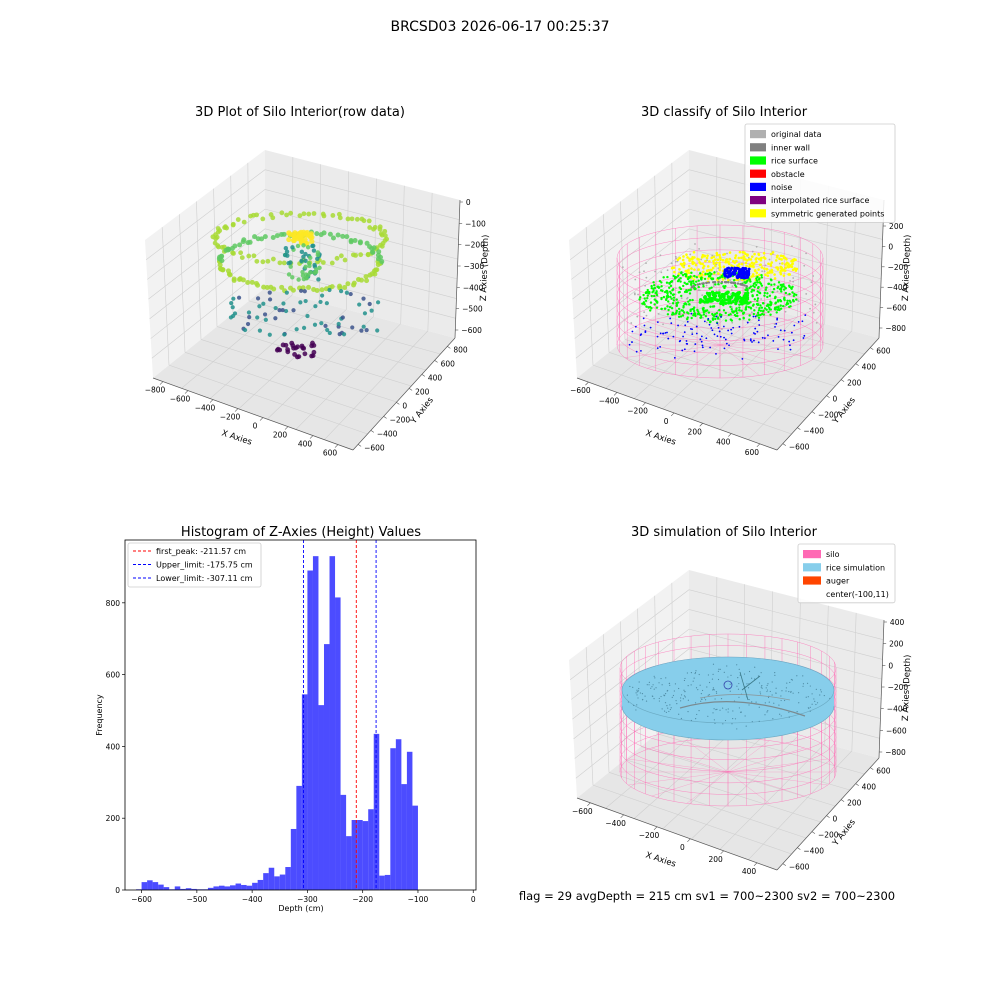 This screenshot has width=1000, height=1000. I want to click on z-axis-line, so click(881, 269).